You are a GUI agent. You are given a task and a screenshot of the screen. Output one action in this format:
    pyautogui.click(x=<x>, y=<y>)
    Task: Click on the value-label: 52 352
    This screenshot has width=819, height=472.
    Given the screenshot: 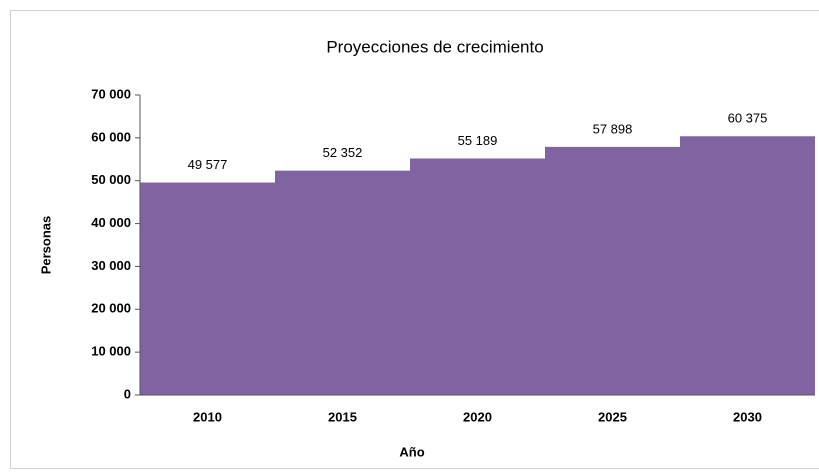 What is the action you would take?
    pyautogui.click(x=343, y=152)
    